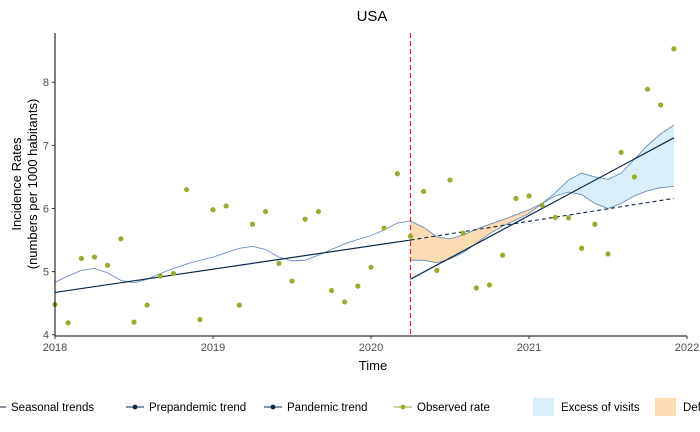 The image size is (700, 432). I want to click on y-tick-label: 8, so click(46, 83).